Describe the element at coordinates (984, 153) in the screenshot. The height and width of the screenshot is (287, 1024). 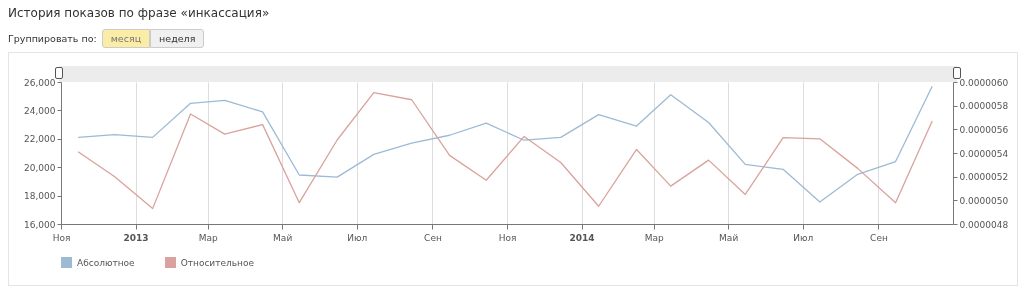
I see `y2-tick-label: 0.0000054` at that location.